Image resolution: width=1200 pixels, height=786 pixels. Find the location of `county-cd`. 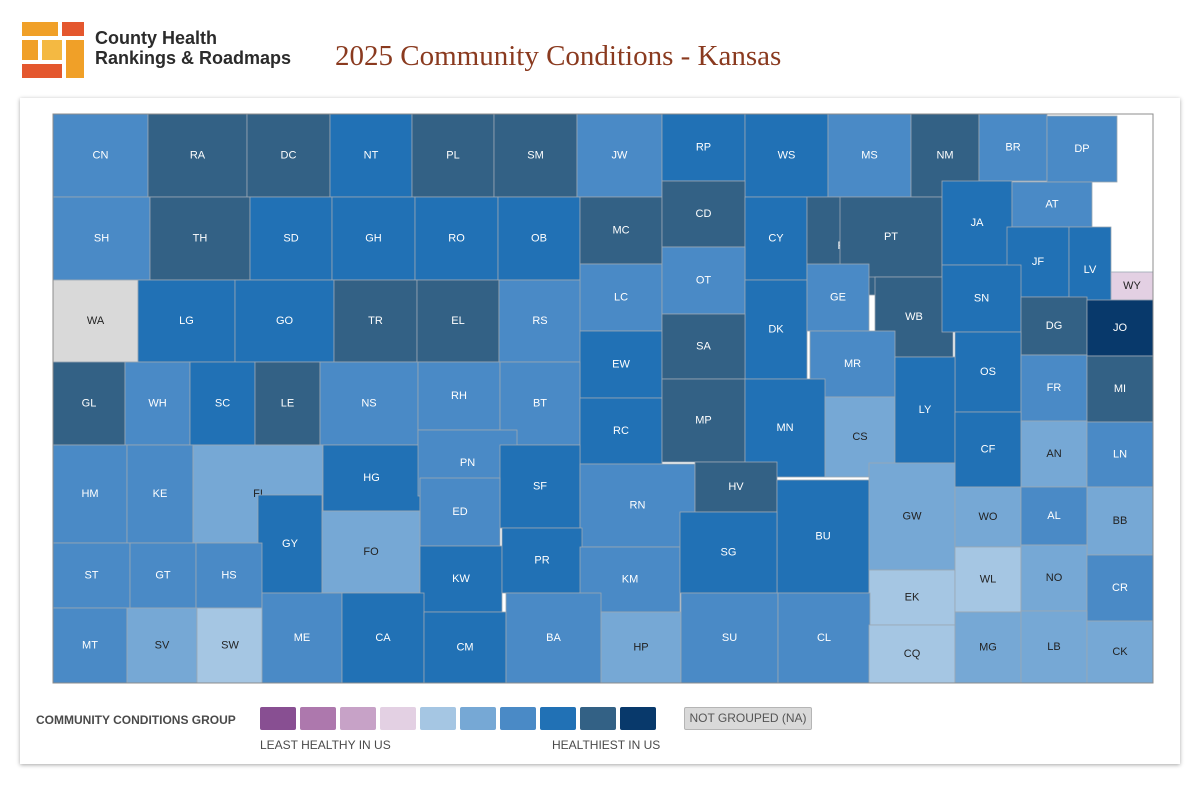

county-cd is located at coordinates (703, 214).